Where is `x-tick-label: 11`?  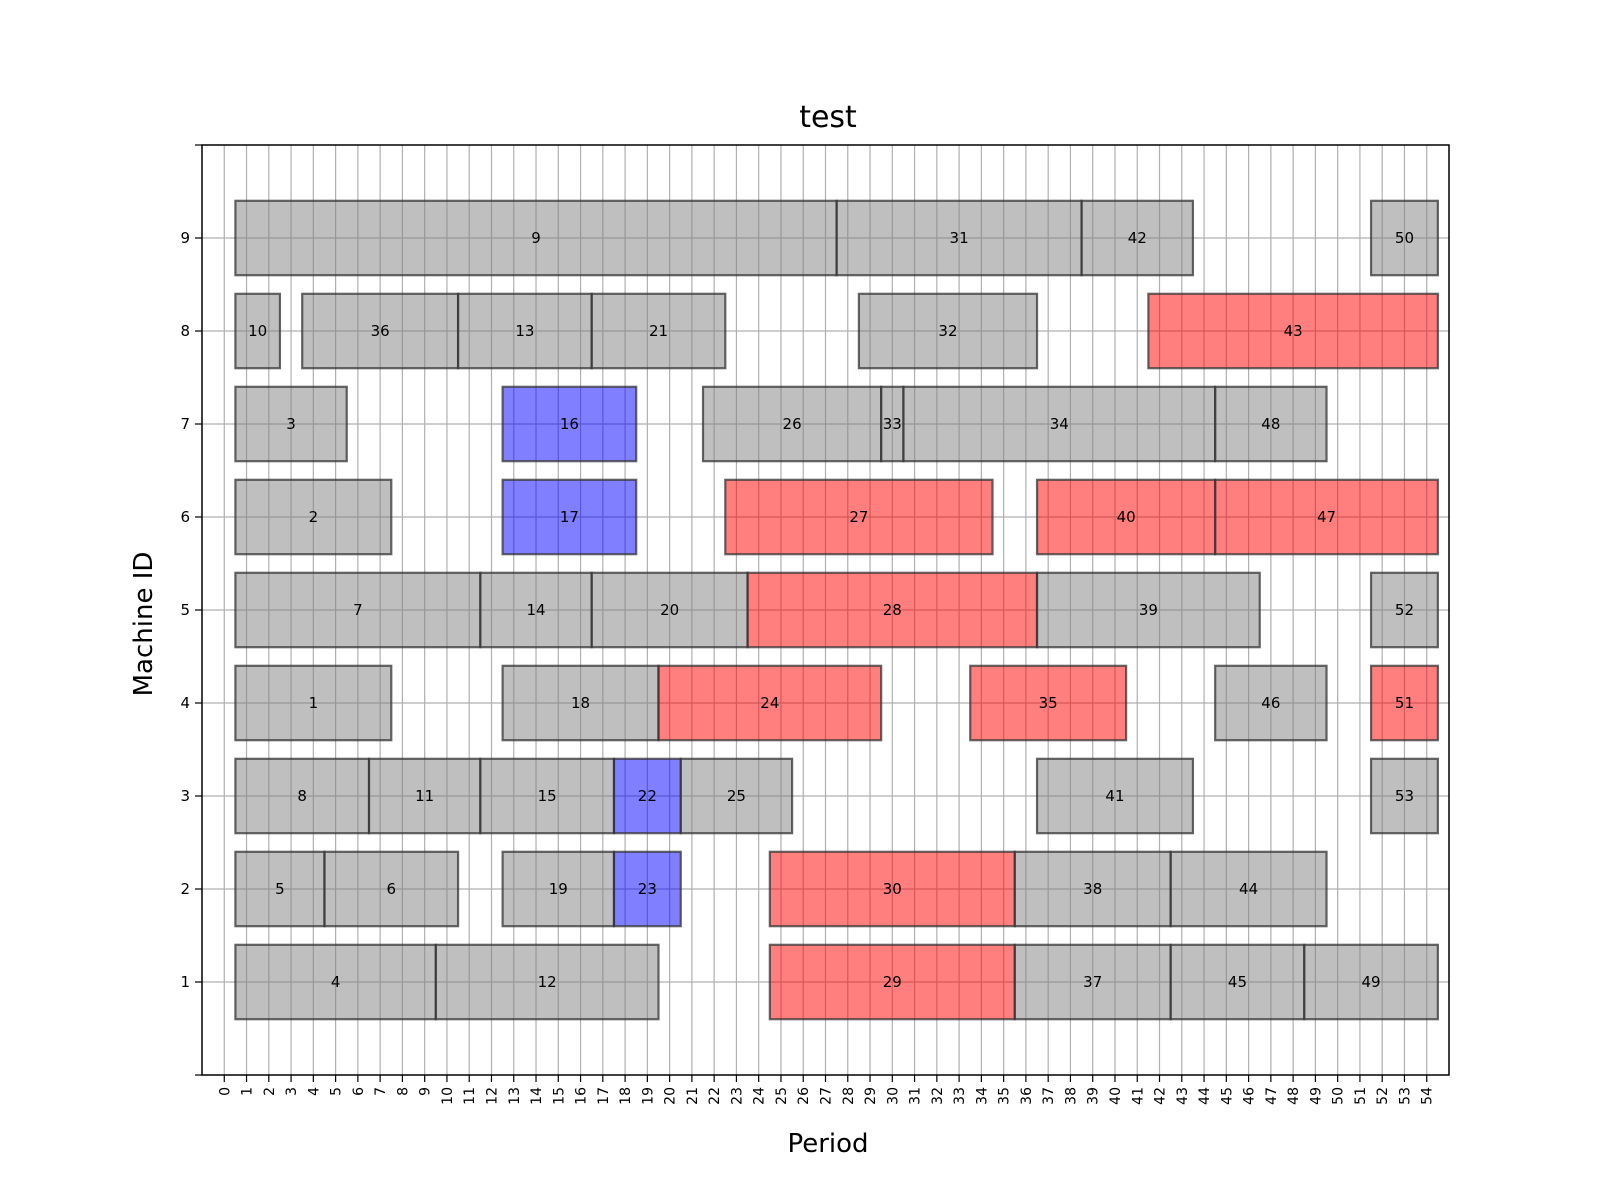
x-tick-label: 11 is located at coordinates (470, 1096).